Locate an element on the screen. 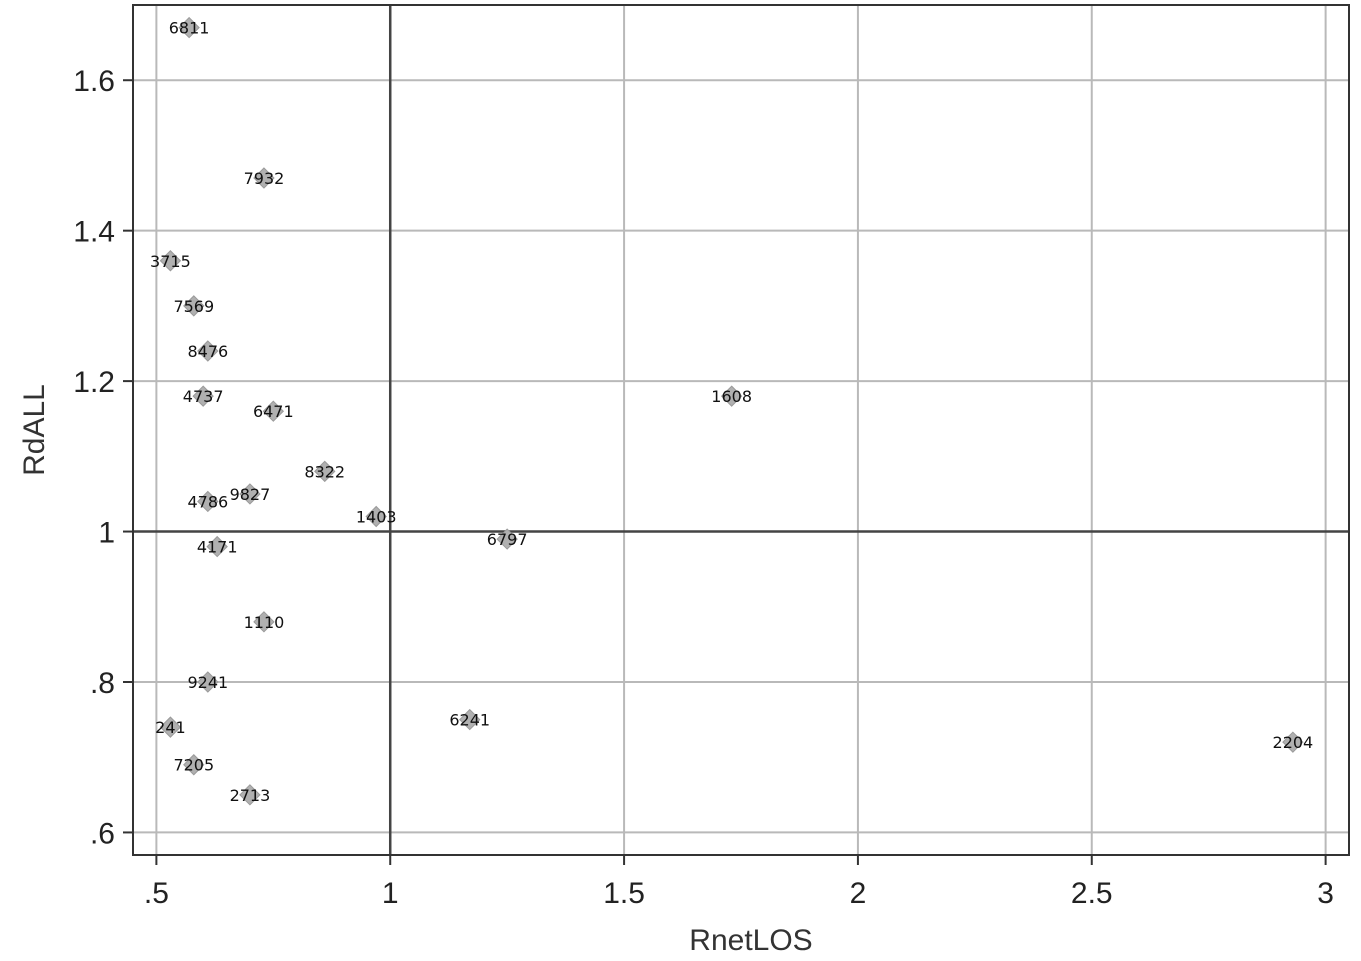 This screenshot has height=961, width=1361. data-point-label: 3715 is located at coordinates (170, 261).